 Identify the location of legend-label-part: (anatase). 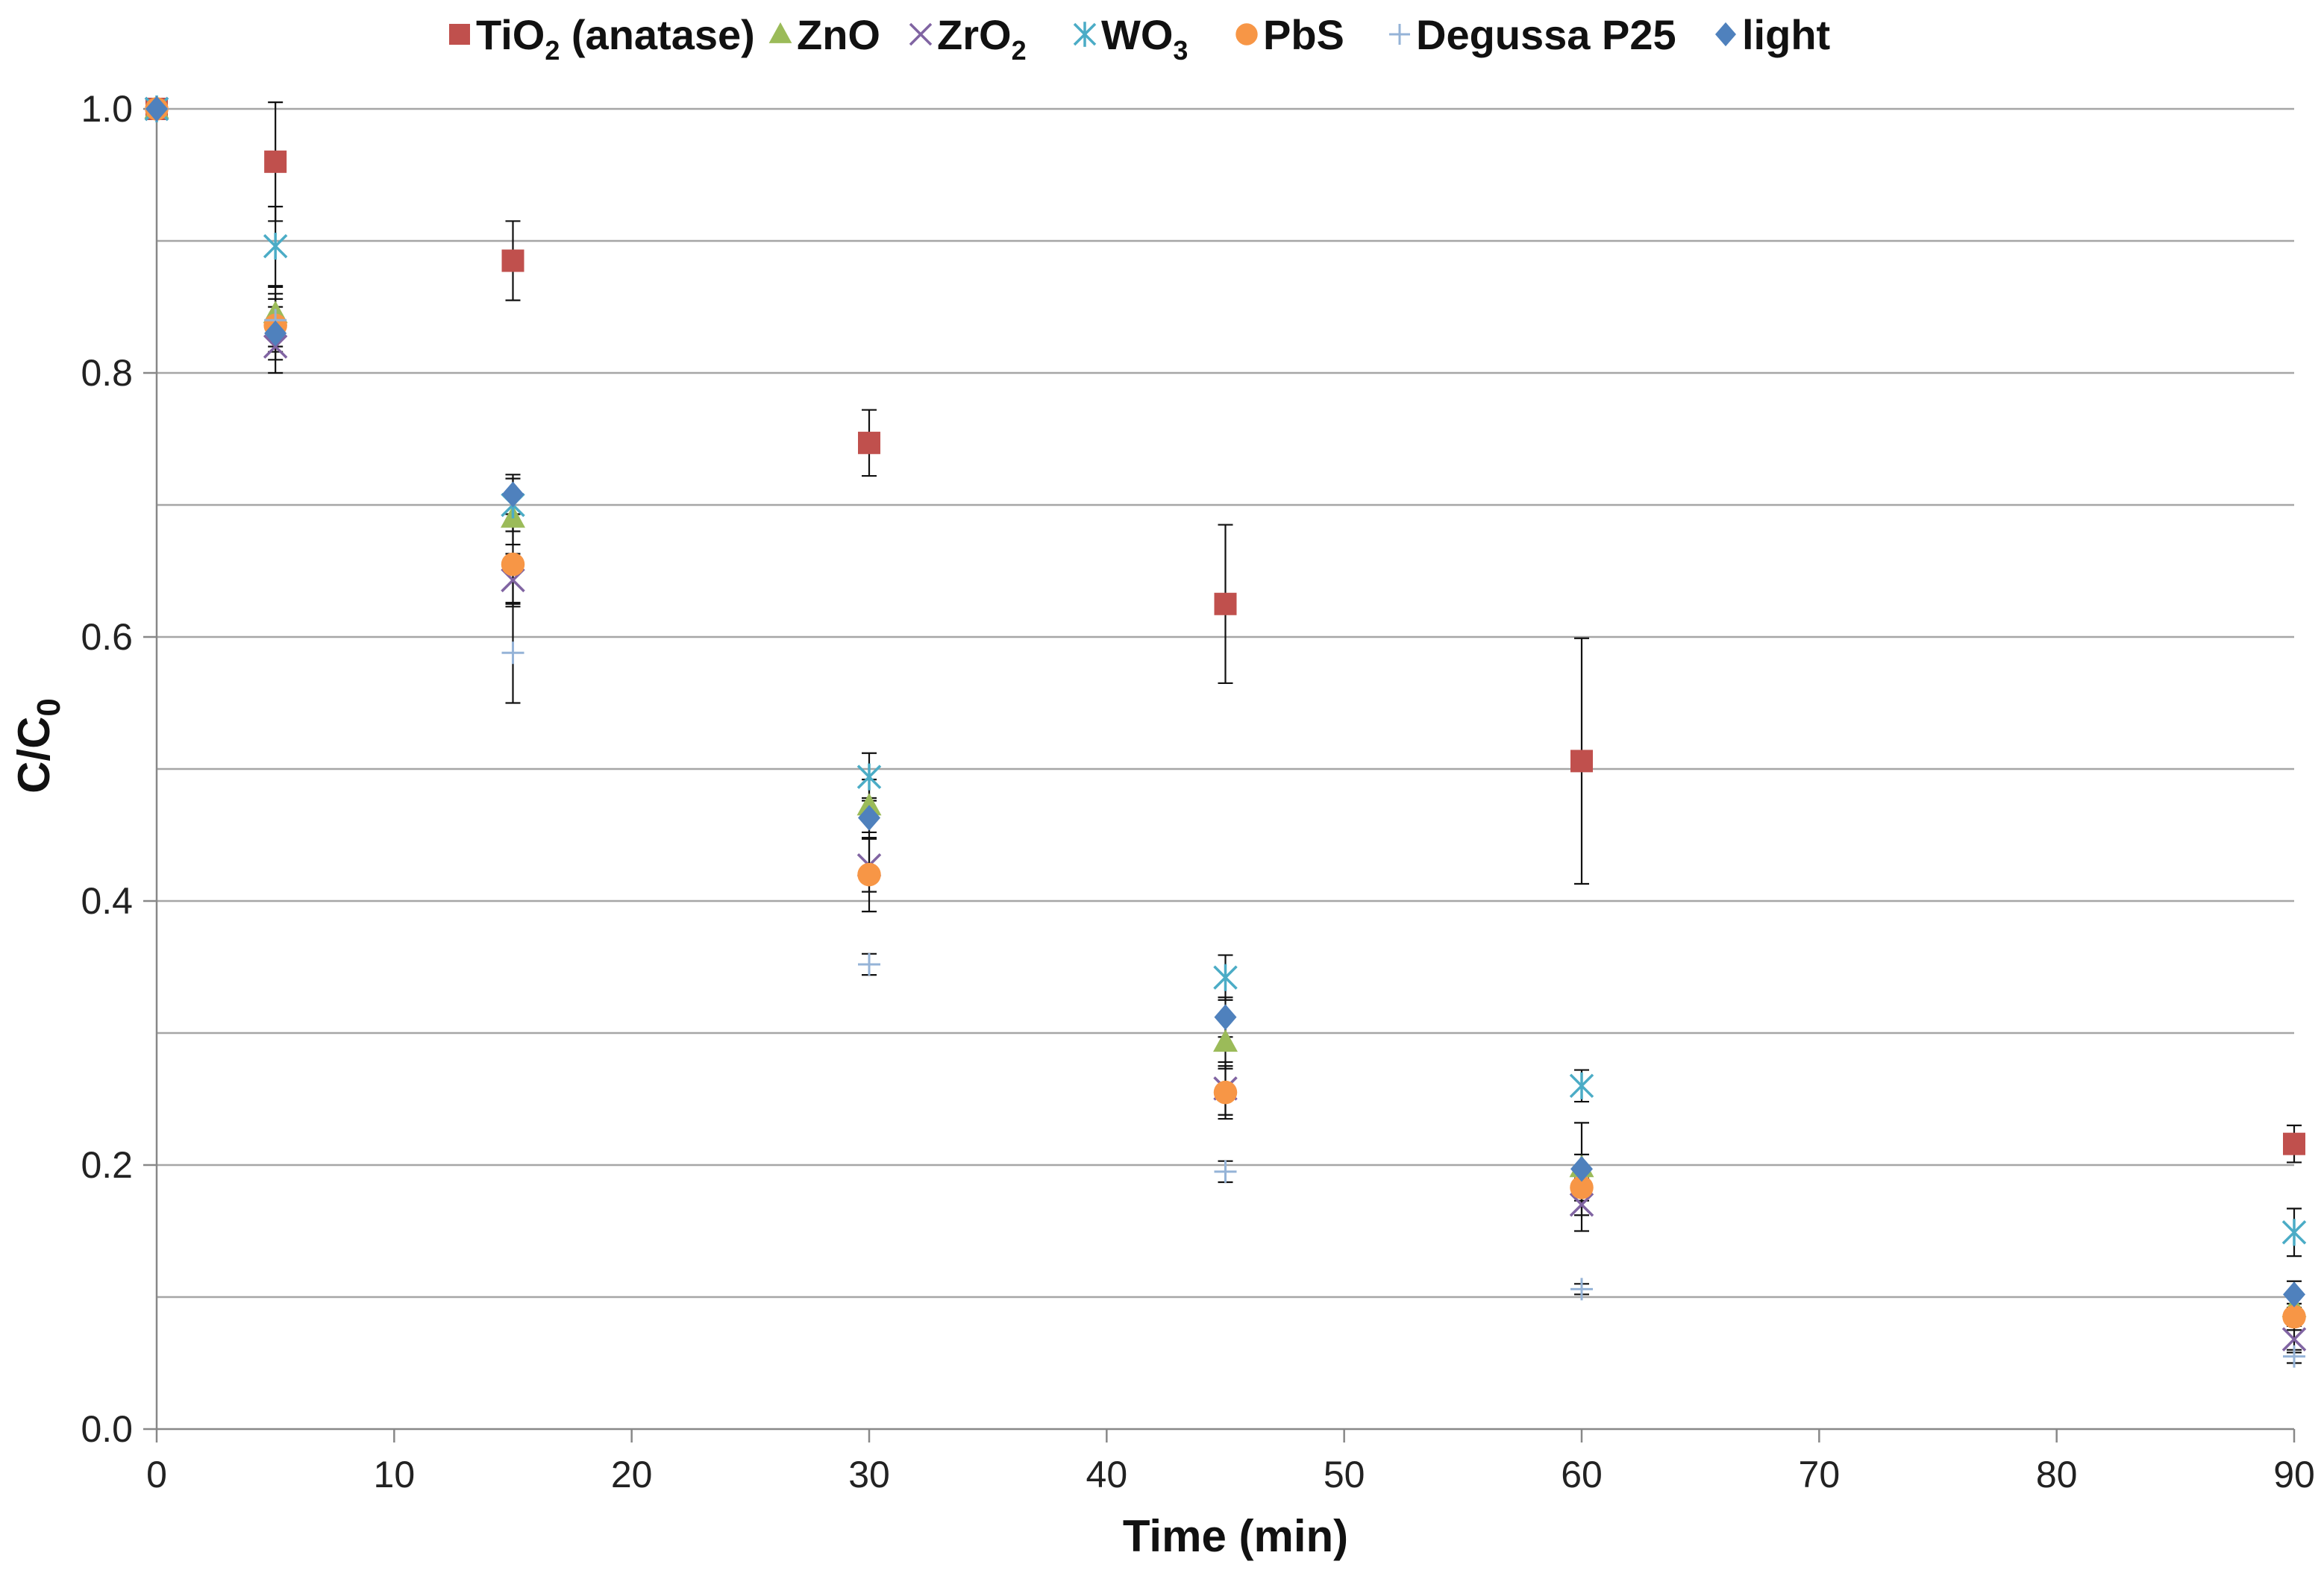
(657, 34).